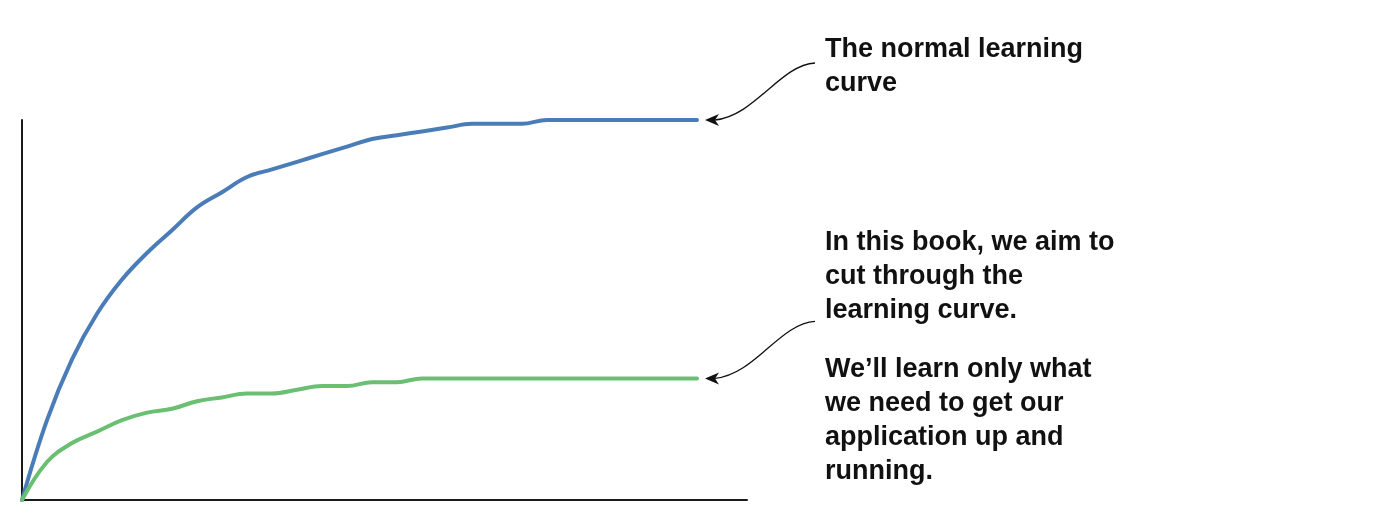 The image size is (1386, 516). I want to click on text: We’ll learn only what we need to get our application up and running., so click(959, 420).